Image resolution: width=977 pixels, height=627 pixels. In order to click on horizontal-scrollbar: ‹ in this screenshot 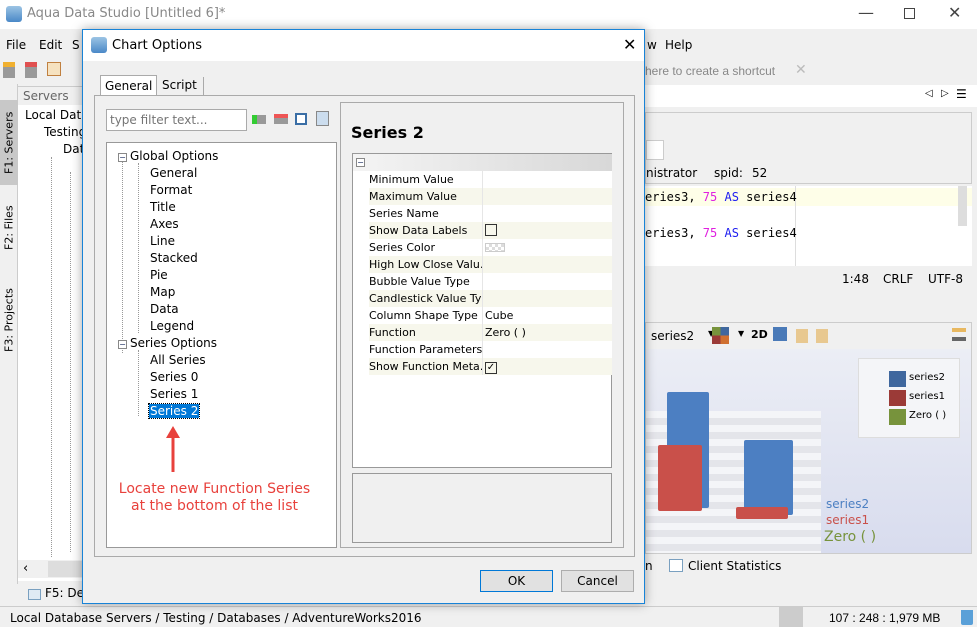, I will do `click(50, 569)`.